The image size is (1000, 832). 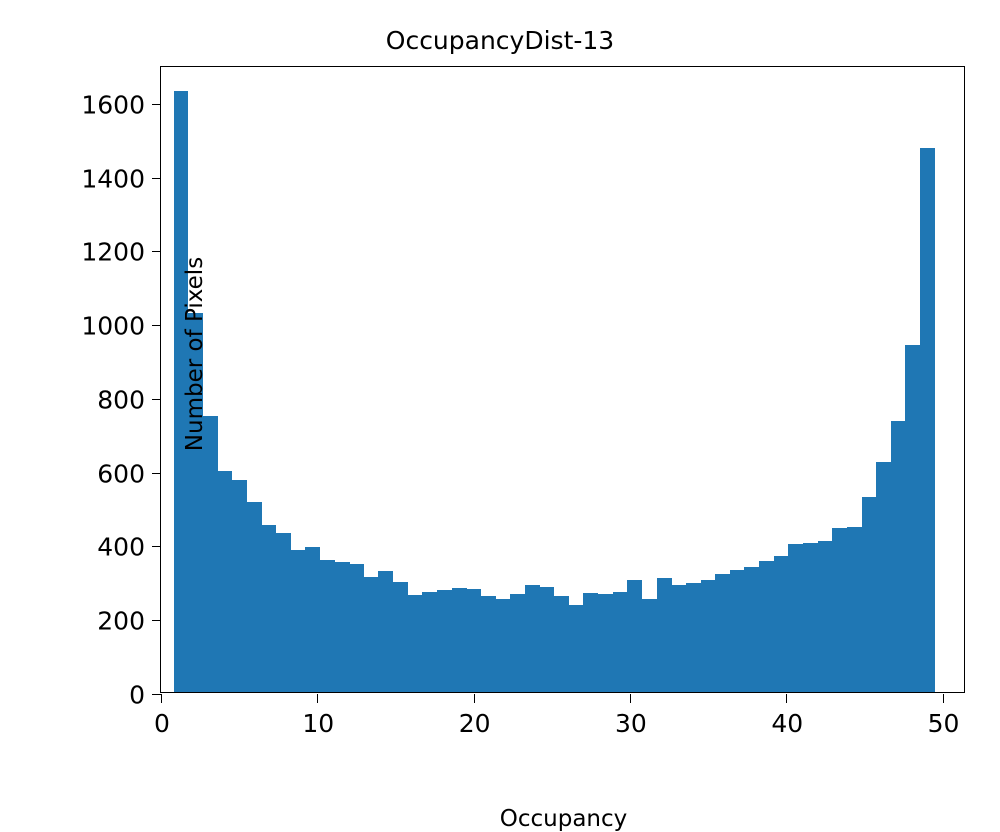 I want to click on y-axis-tick: 1000, so click(x=121, y=326).